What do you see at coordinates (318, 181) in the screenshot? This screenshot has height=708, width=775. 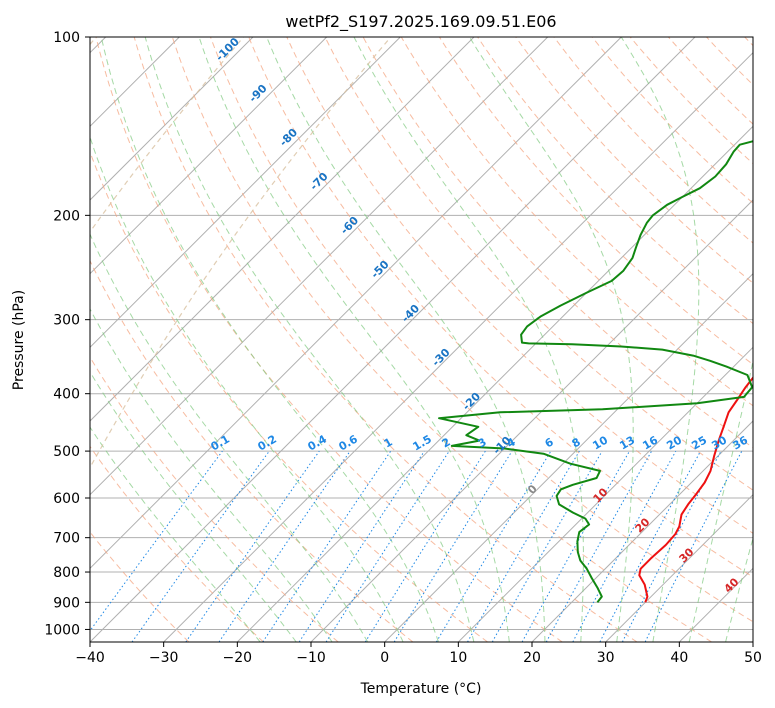 I see `saturation-label: -70` at bounding box center [318, 181].